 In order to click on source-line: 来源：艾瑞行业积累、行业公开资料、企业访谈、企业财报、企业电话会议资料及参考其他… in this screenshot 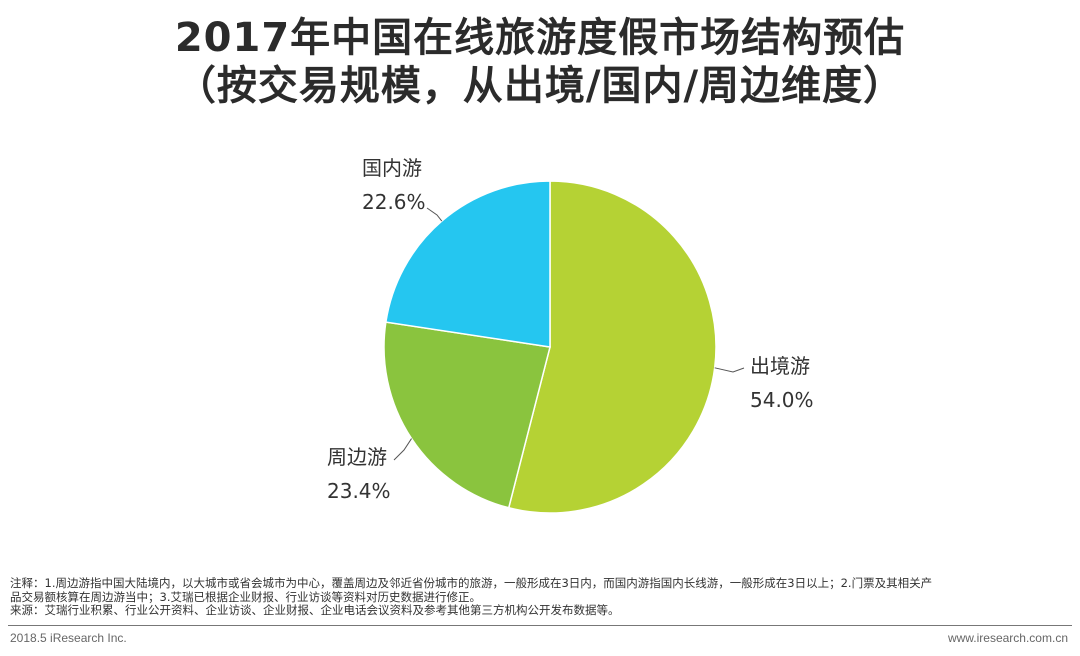, I will do `click(315, 610)`.